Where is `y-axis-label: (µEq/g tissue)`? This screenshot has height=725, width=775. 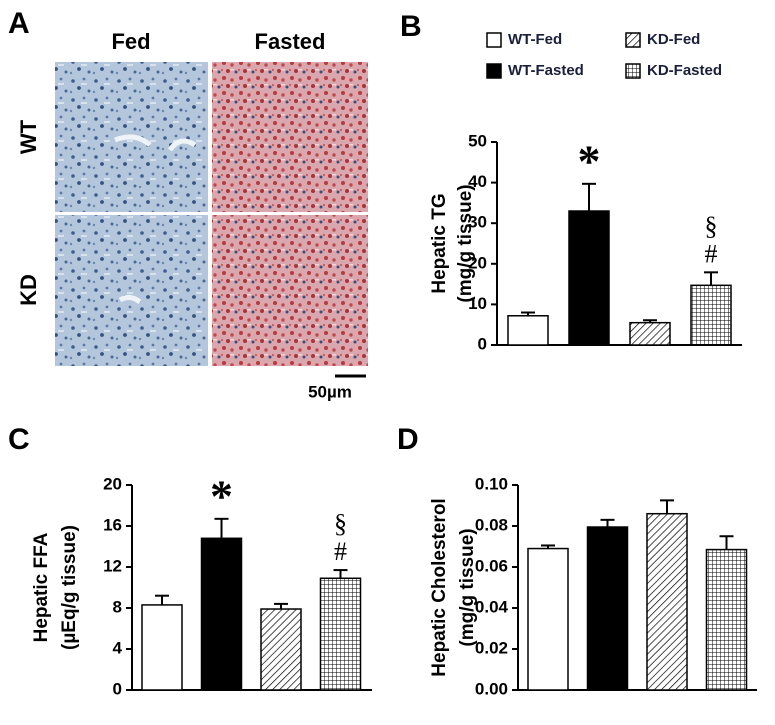 y-axis-label: (µEq/g tissue) is located at coordinates (69, 587).